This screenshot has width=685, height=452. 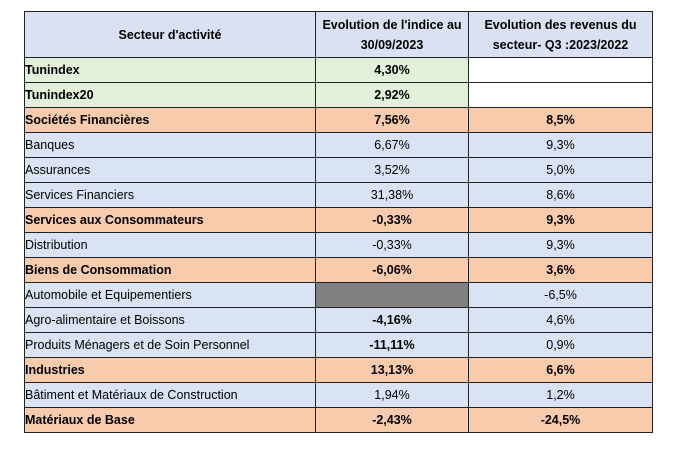 I want to click on table-row: Agro-alimentaire et Boissons -4,16% 4,6%, so click(x=338, y=320).